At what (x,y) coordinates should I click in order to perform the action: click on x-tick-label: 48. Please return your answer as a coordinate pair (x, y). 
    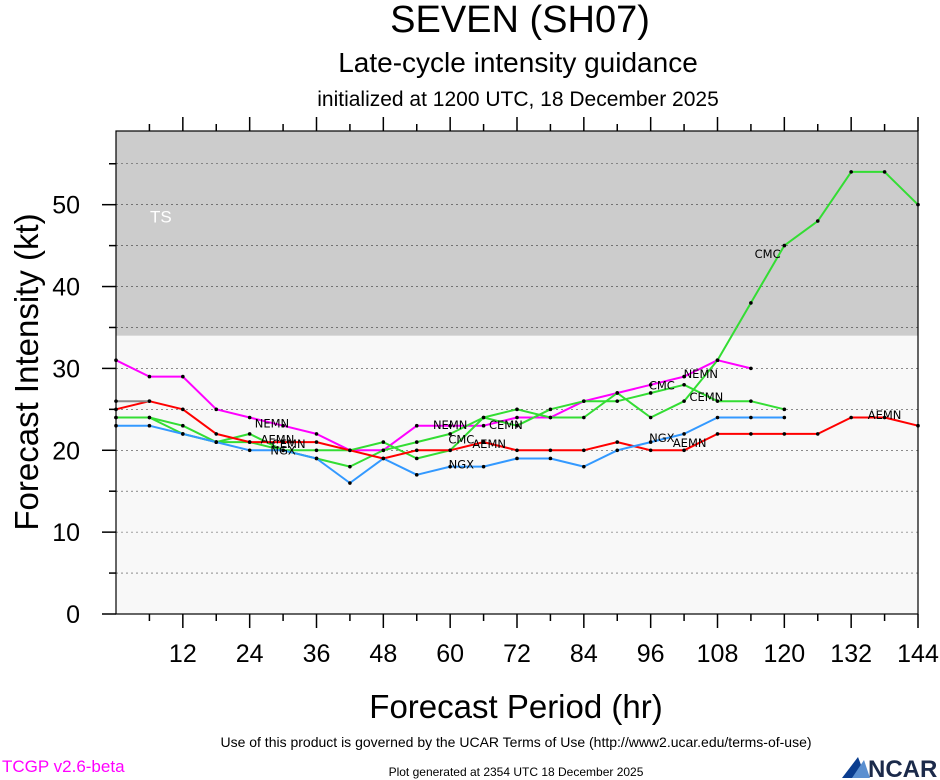
    Looking at the image, I should click on (383, 654).